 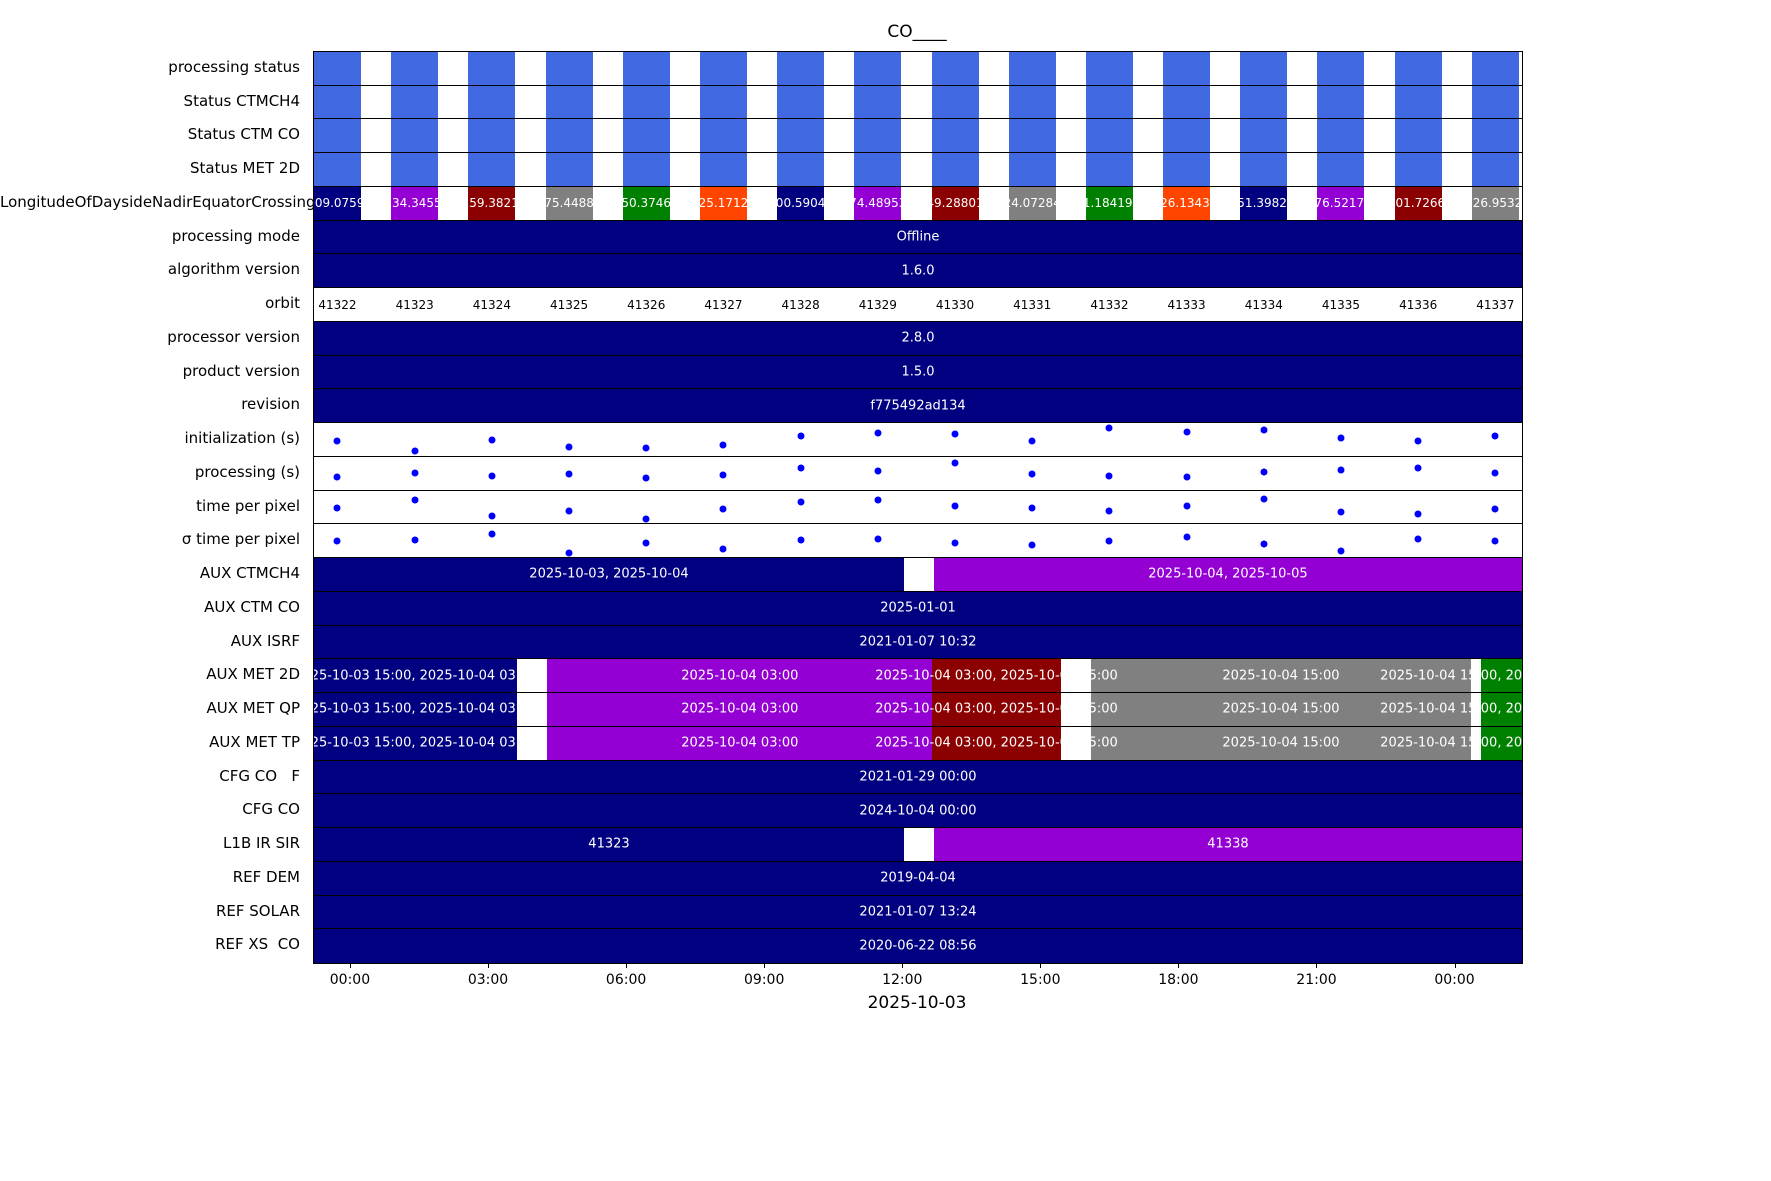 What do you see at coordinates (414, 304) in the screenshot?
I see `orbit-number: 41323` at bounding box center [414, 304].